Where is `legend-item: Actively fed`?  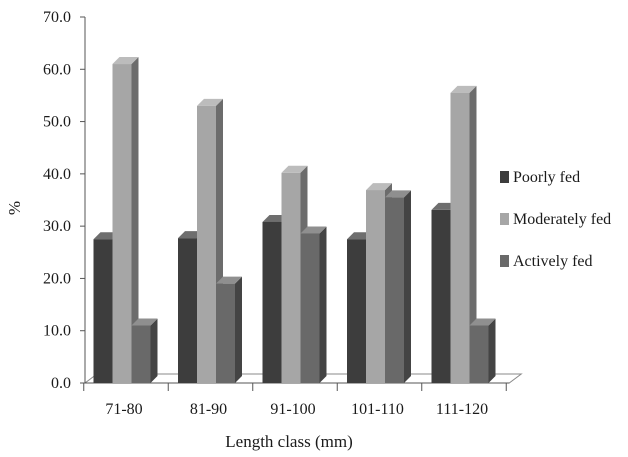 legend-item: Actively fed is located at coordinates (546, 261).